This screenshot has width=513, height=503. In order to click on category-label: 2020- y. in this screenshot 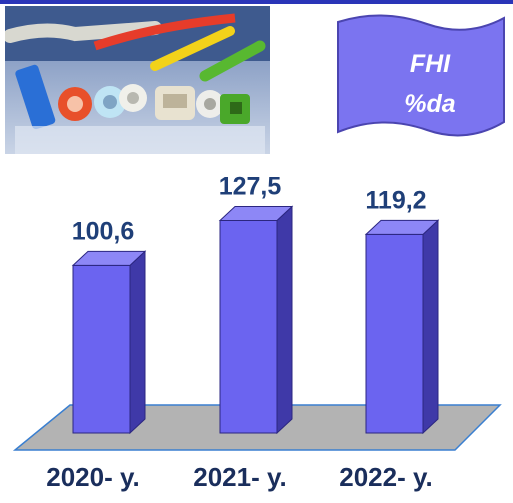, I will do `click(92, 477)`.